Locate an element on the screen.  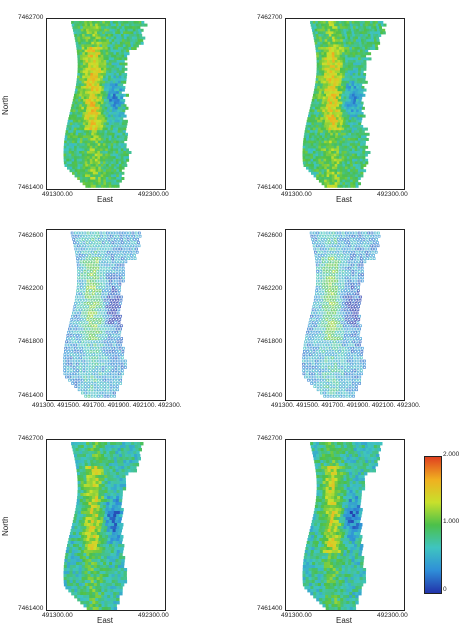
x-tick-label: 491500. is located at coordinates (69, 405).